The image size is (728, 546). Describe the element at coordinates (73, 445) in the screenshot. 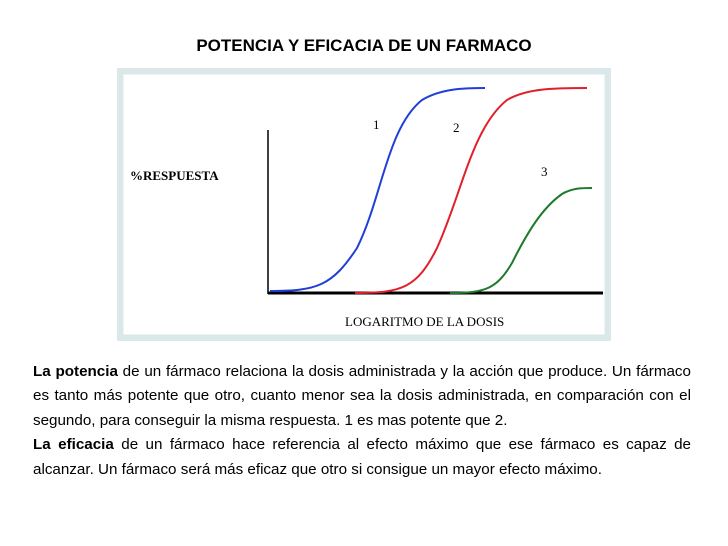

I see `term: La eficacia` at that location.